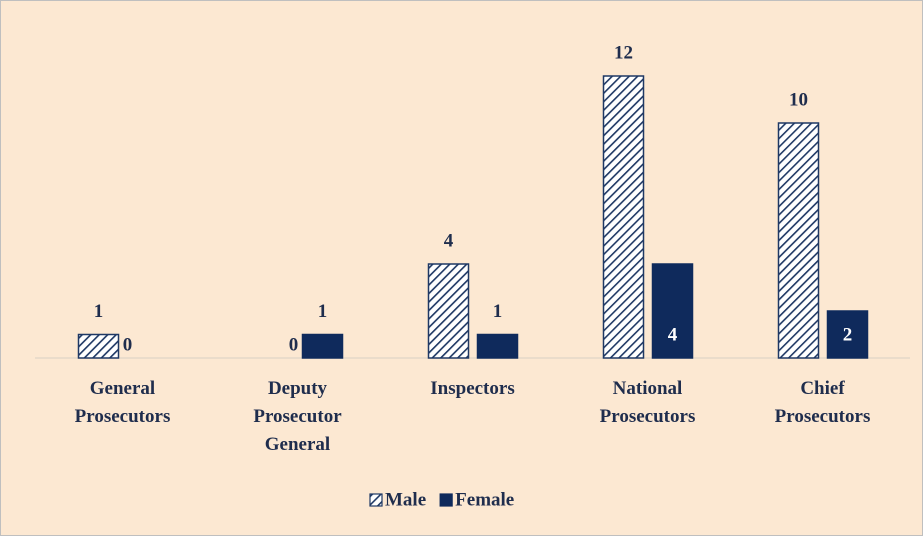 The width and height of the screenshot is (923, 536). Describe the element at coordinates (123, 402) in the screenshot. I see `x-tick-label: General Prosecutors` at that location.